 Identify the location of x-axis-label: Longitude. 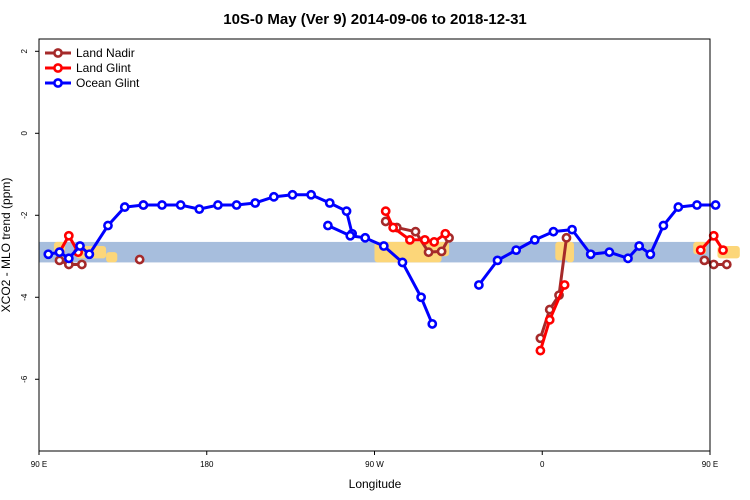
(375, 484).